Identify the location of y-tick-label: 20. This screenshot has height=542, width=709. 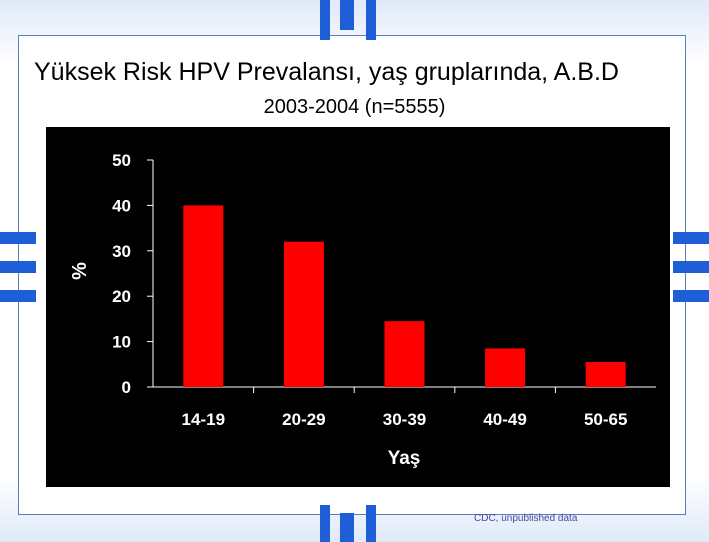
(121, 296).